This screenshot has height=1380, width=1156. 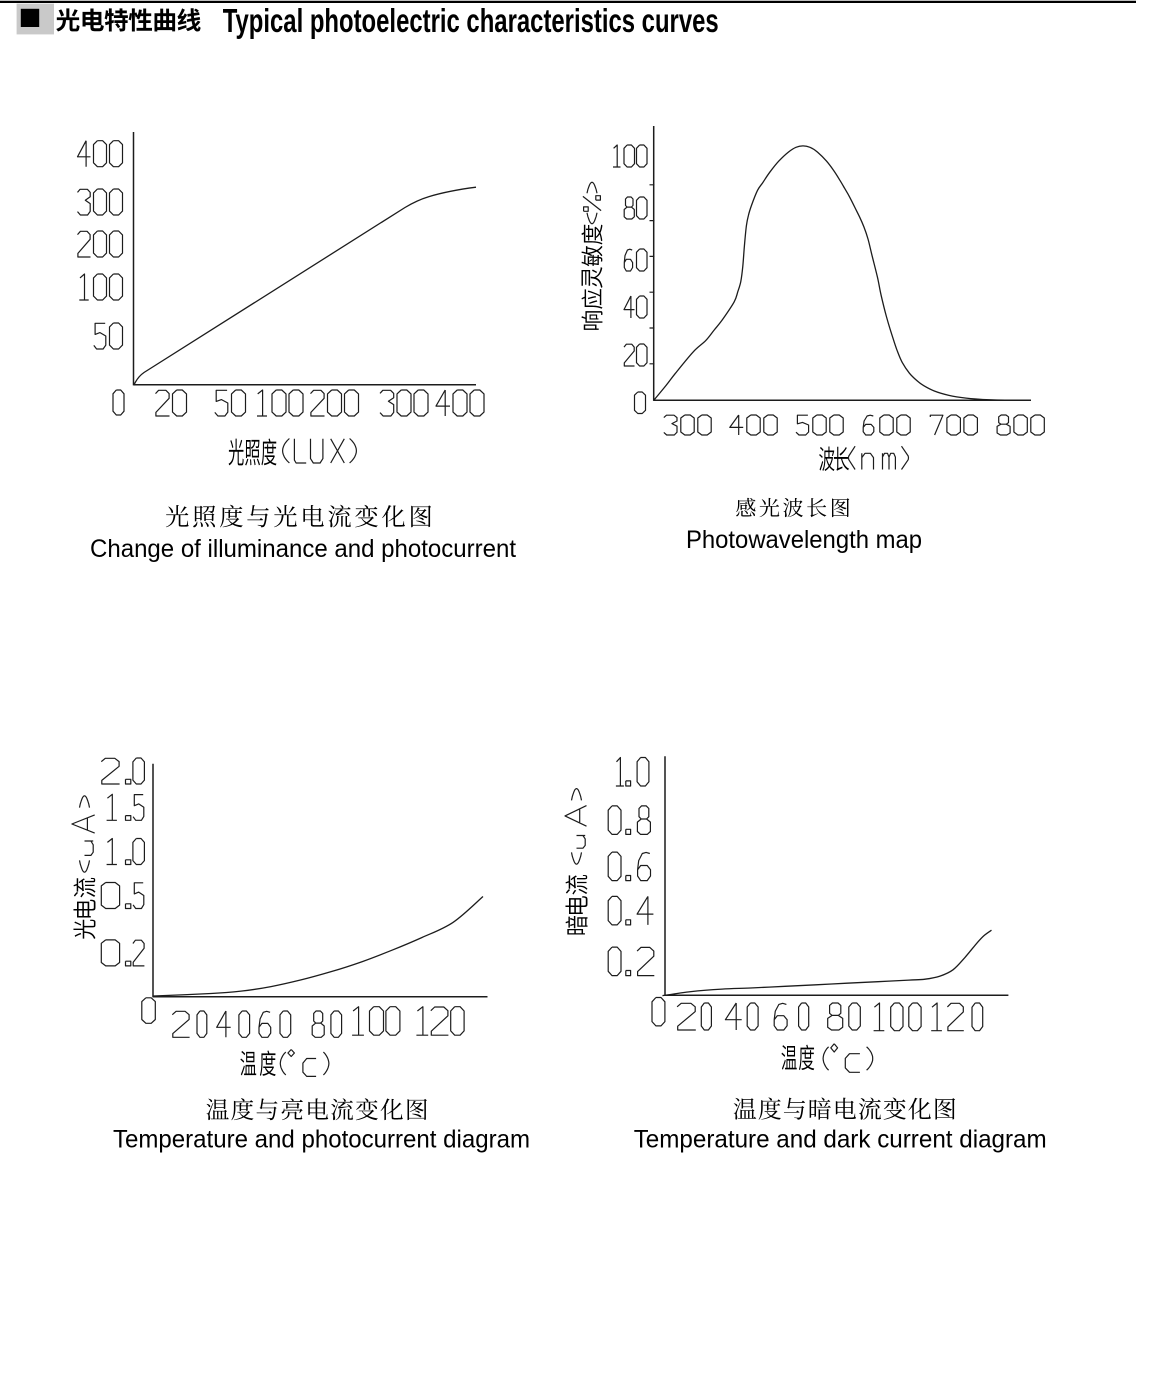 I want to click on svg-text:Temperature and photocurrent d: Temperature and photocurrent diagram, so click(x=321, y=1140).